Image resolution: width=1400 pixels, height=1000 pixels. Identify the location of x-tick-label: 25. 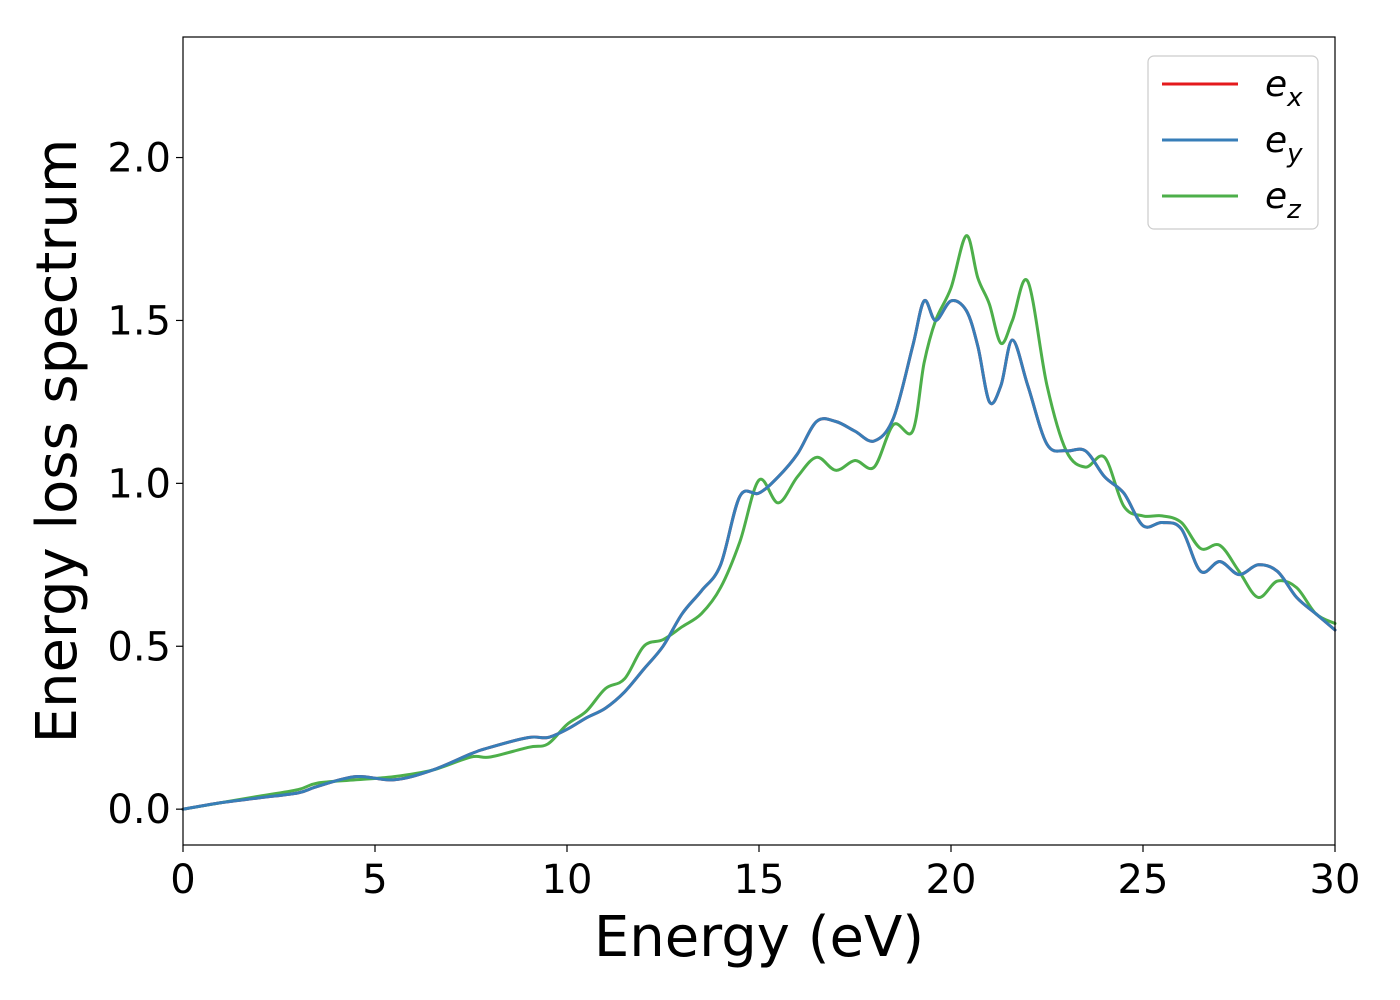
(1143, 880).